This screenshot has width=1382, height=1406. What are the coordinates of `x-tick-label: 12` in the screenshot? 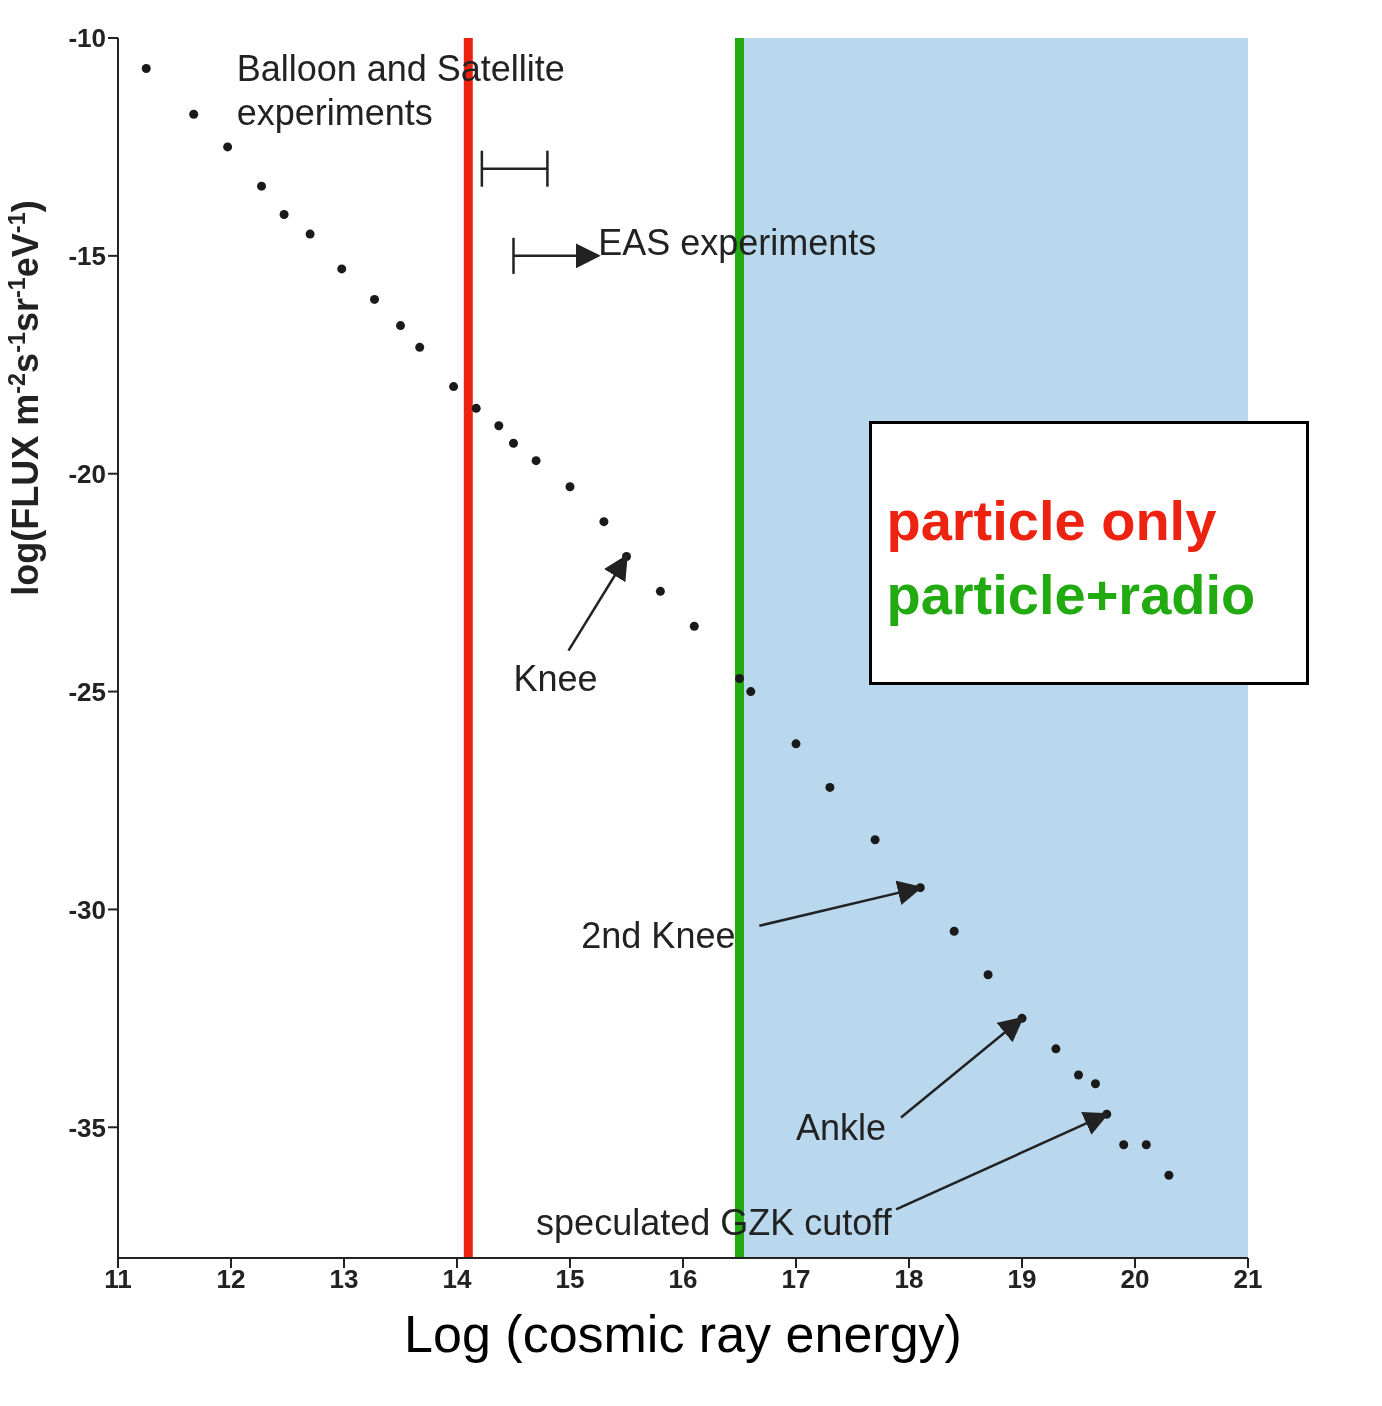 It's located at (231, 1279).